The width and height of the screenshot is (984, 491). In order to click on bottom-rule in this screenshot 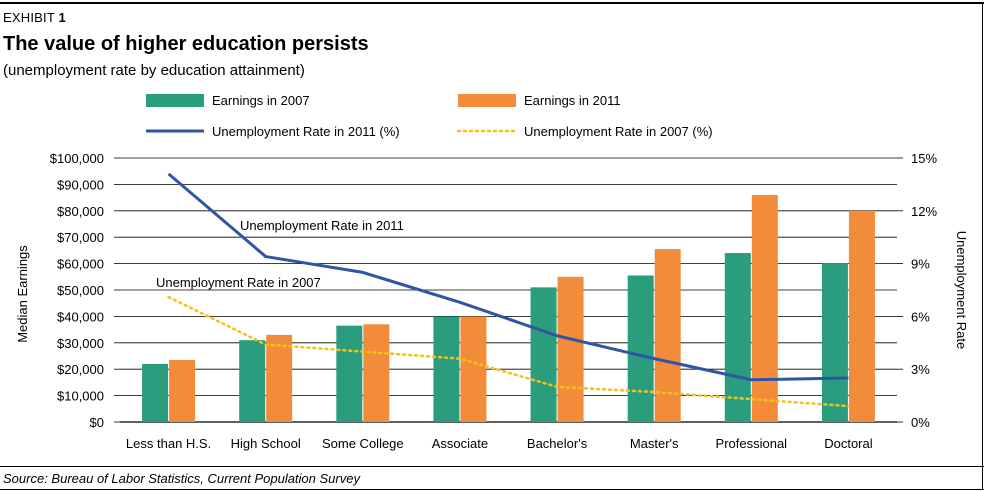, I will do `click(492, 466)`.